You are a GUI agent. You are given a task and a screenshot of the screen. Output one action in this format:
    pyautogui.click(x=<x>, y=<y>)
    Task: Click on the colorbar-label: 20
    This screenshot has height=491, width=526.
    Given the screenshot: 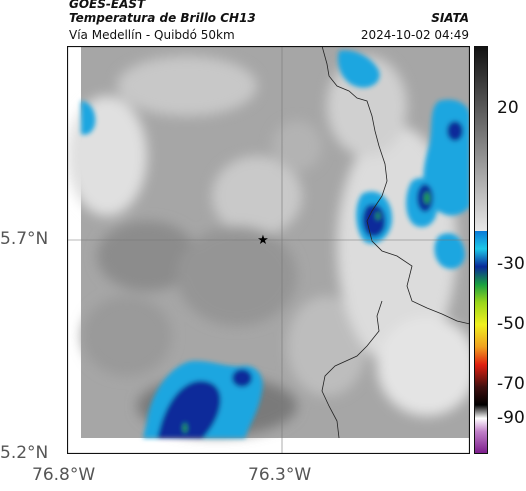 What is the action you would take?
    pyautogui.click(x=508, y=108)
    